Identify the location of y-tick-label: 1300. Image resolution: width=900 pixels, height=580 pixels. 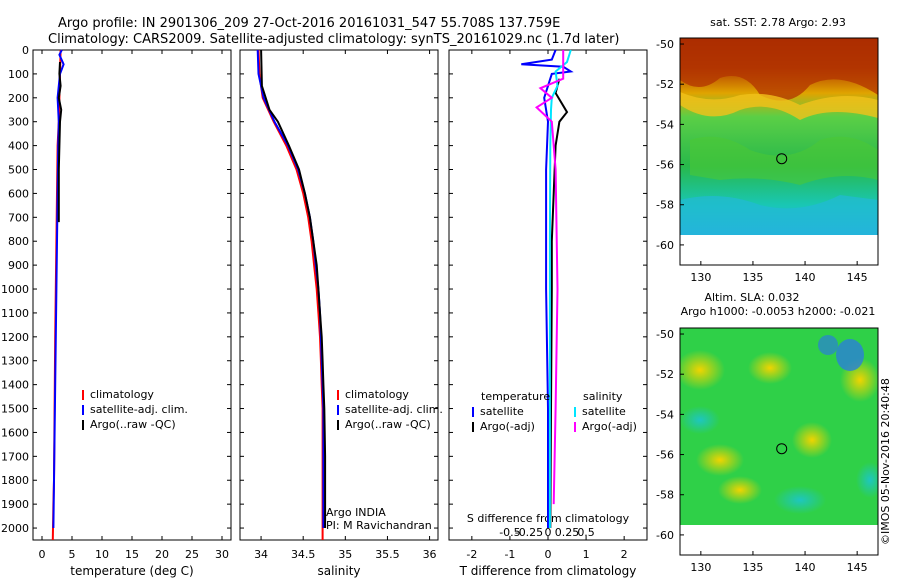
(15, 361).